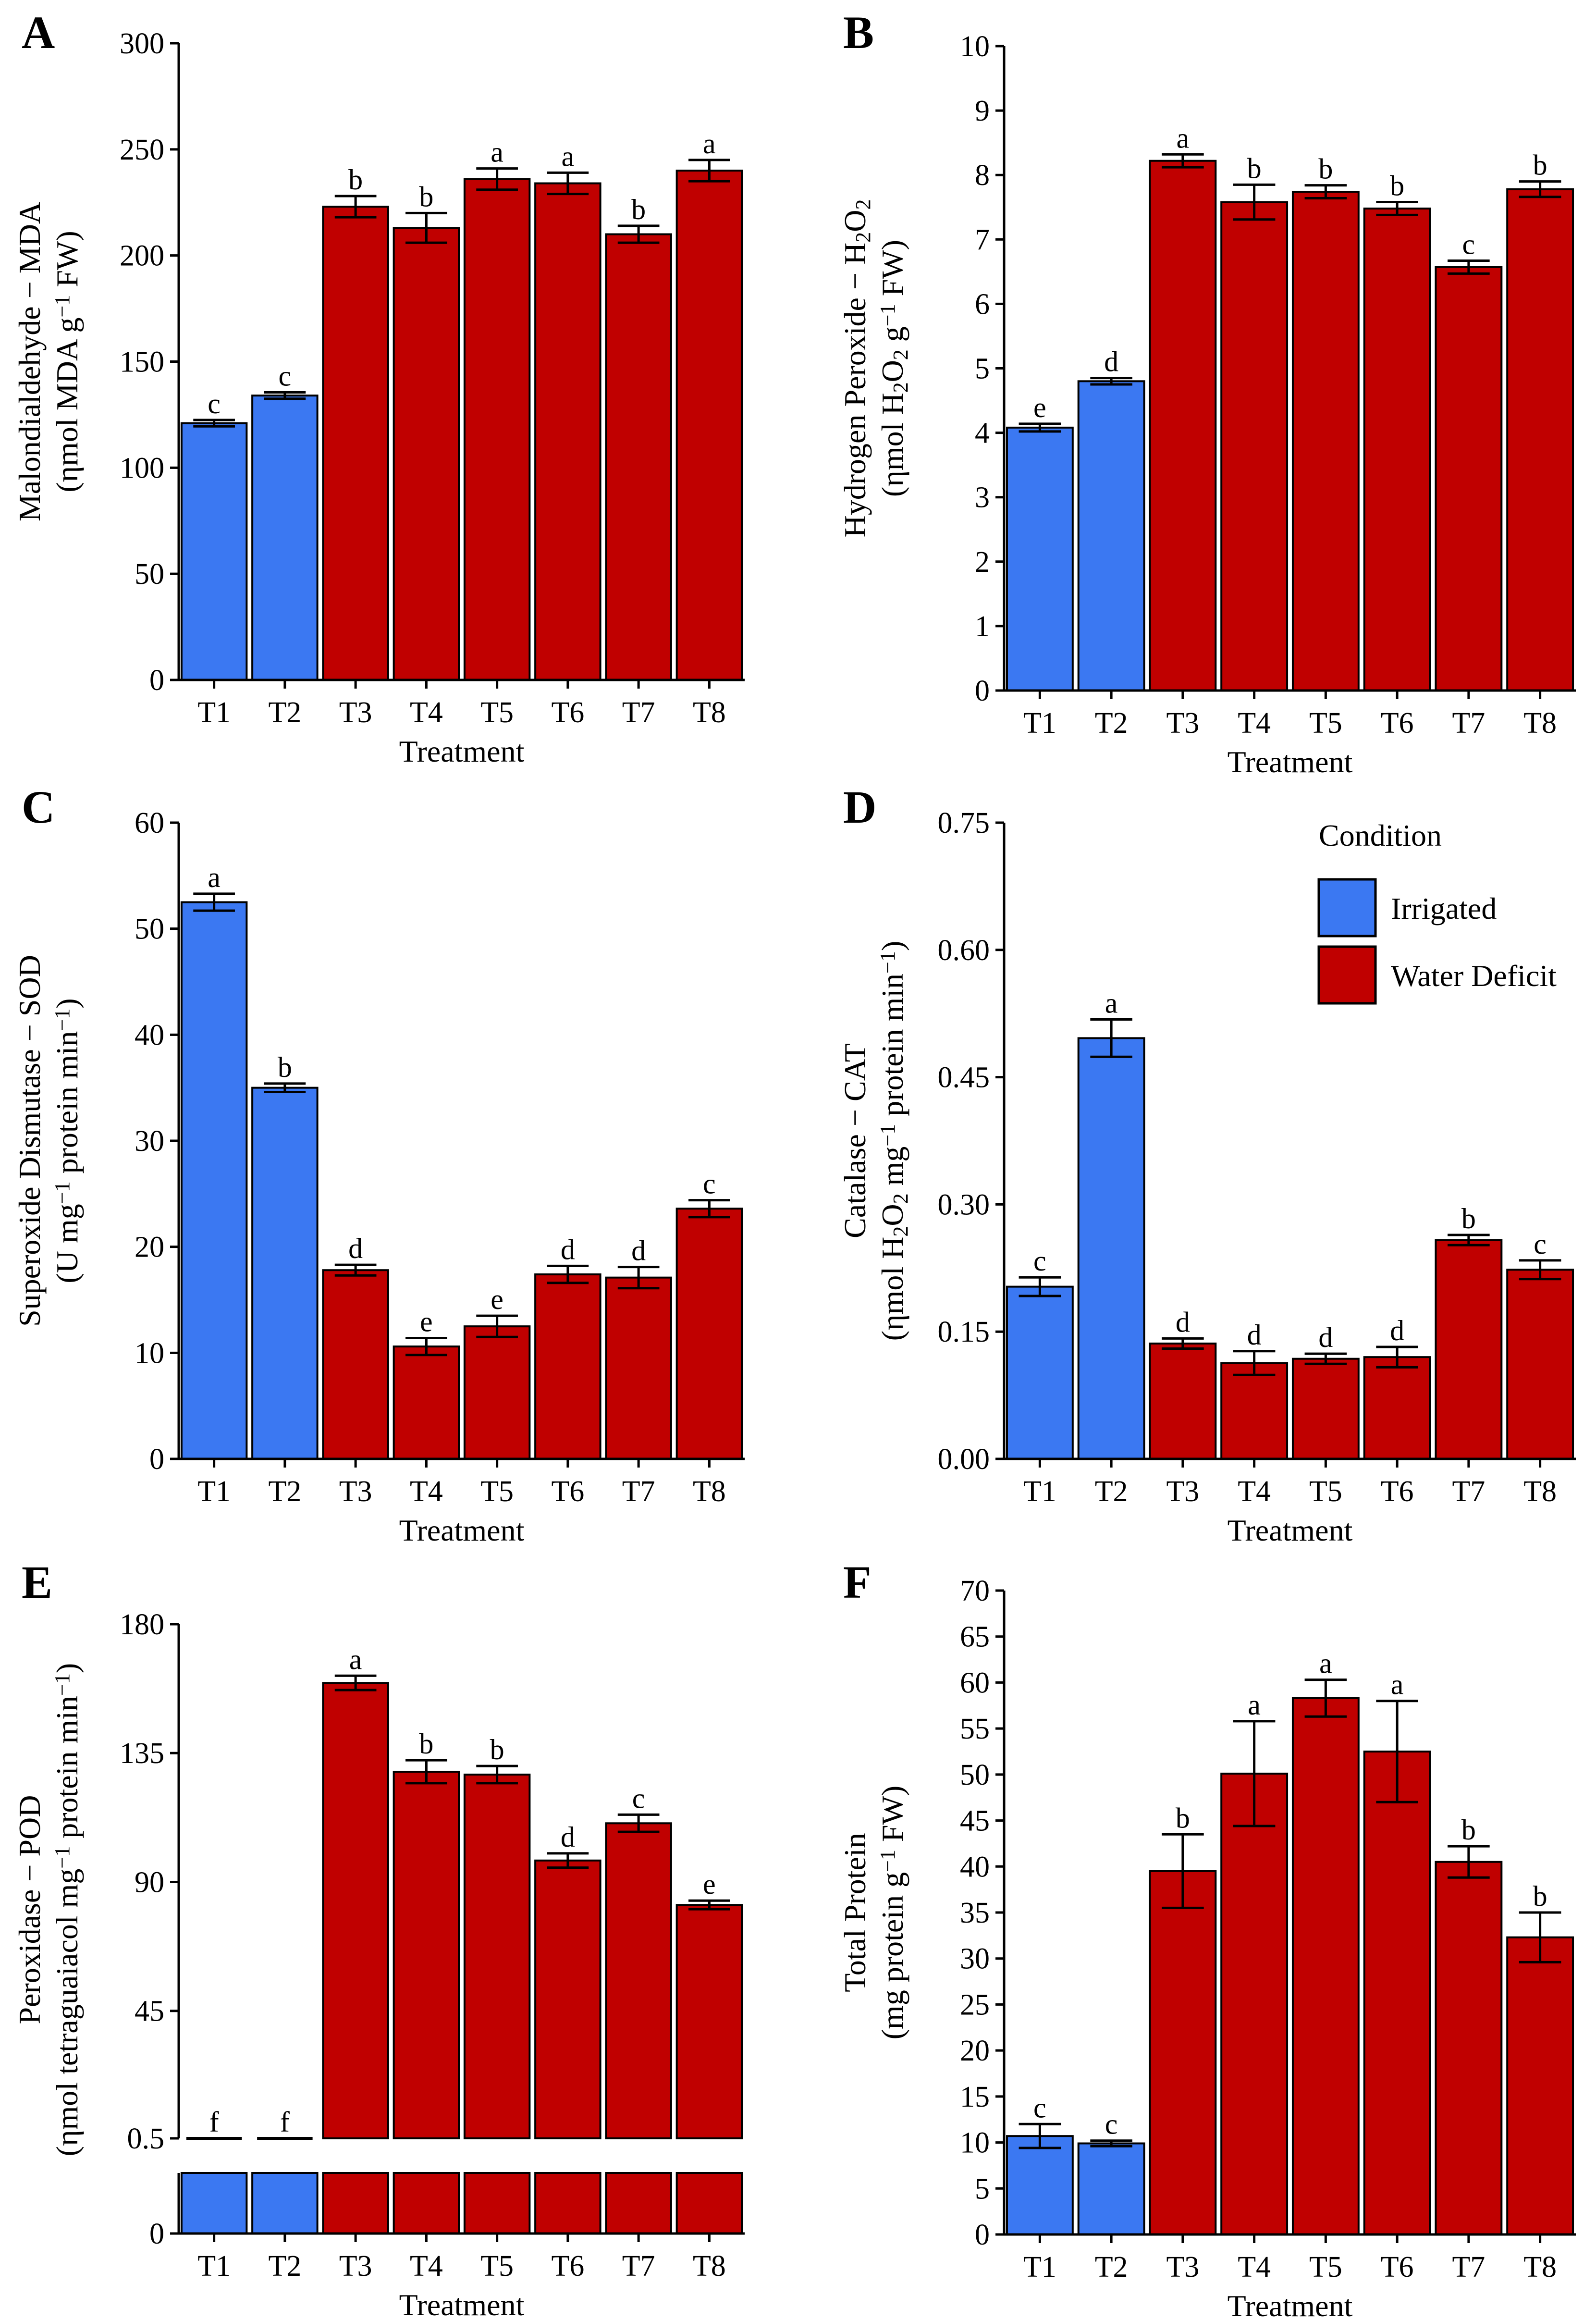 This screenshot has height=2320, width=1596. What do you see at coordinates (497, 152) in the screenshot?
I see `sig-letter-t5: a` at bounding box center [497, 152].